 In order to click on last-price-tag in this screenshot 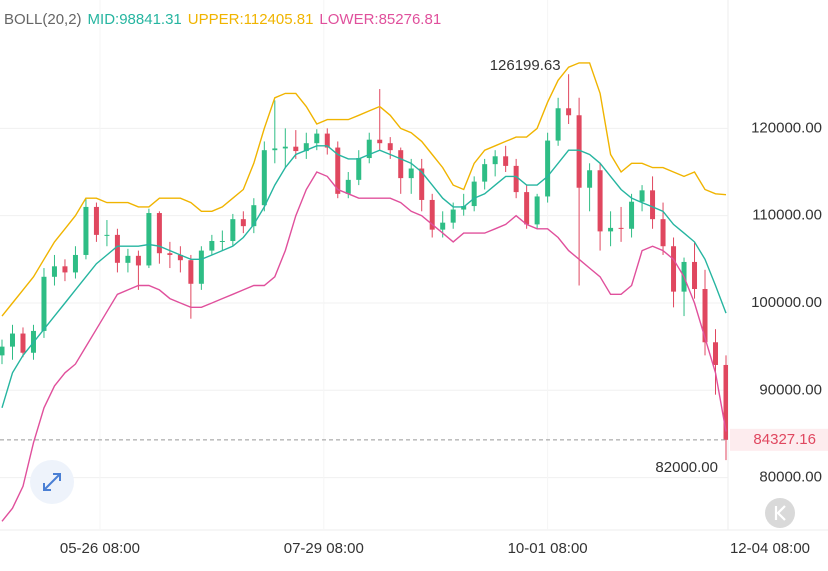, I will do `click(779, 439)`.